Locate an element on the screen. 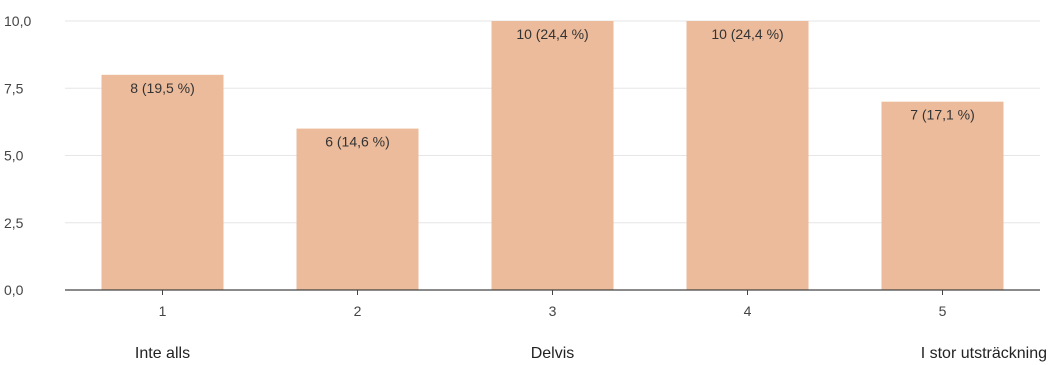 The image size is (1051, 365). category-description: Delvis is located at coordinates (553, 353).